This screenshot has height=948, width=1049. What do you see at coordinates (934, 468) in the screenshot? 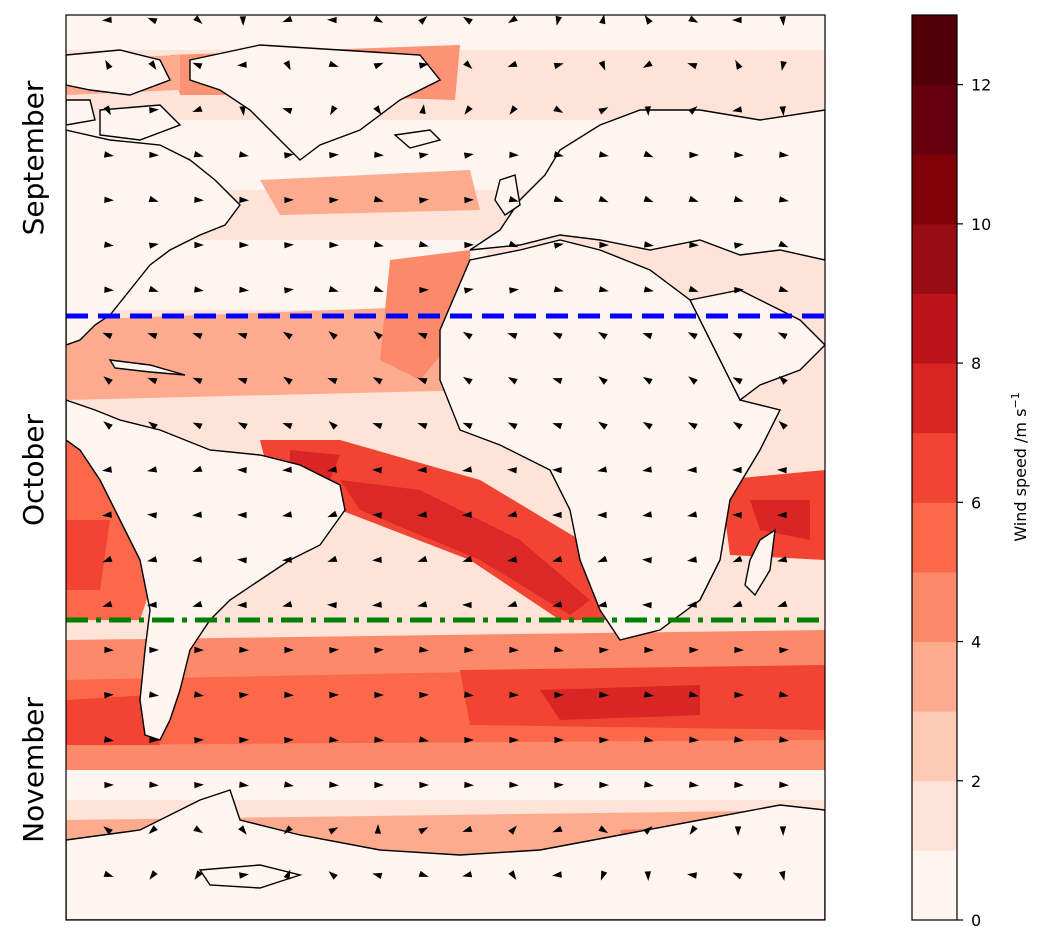
I see `colorbar` at bounding box center [934, 468].